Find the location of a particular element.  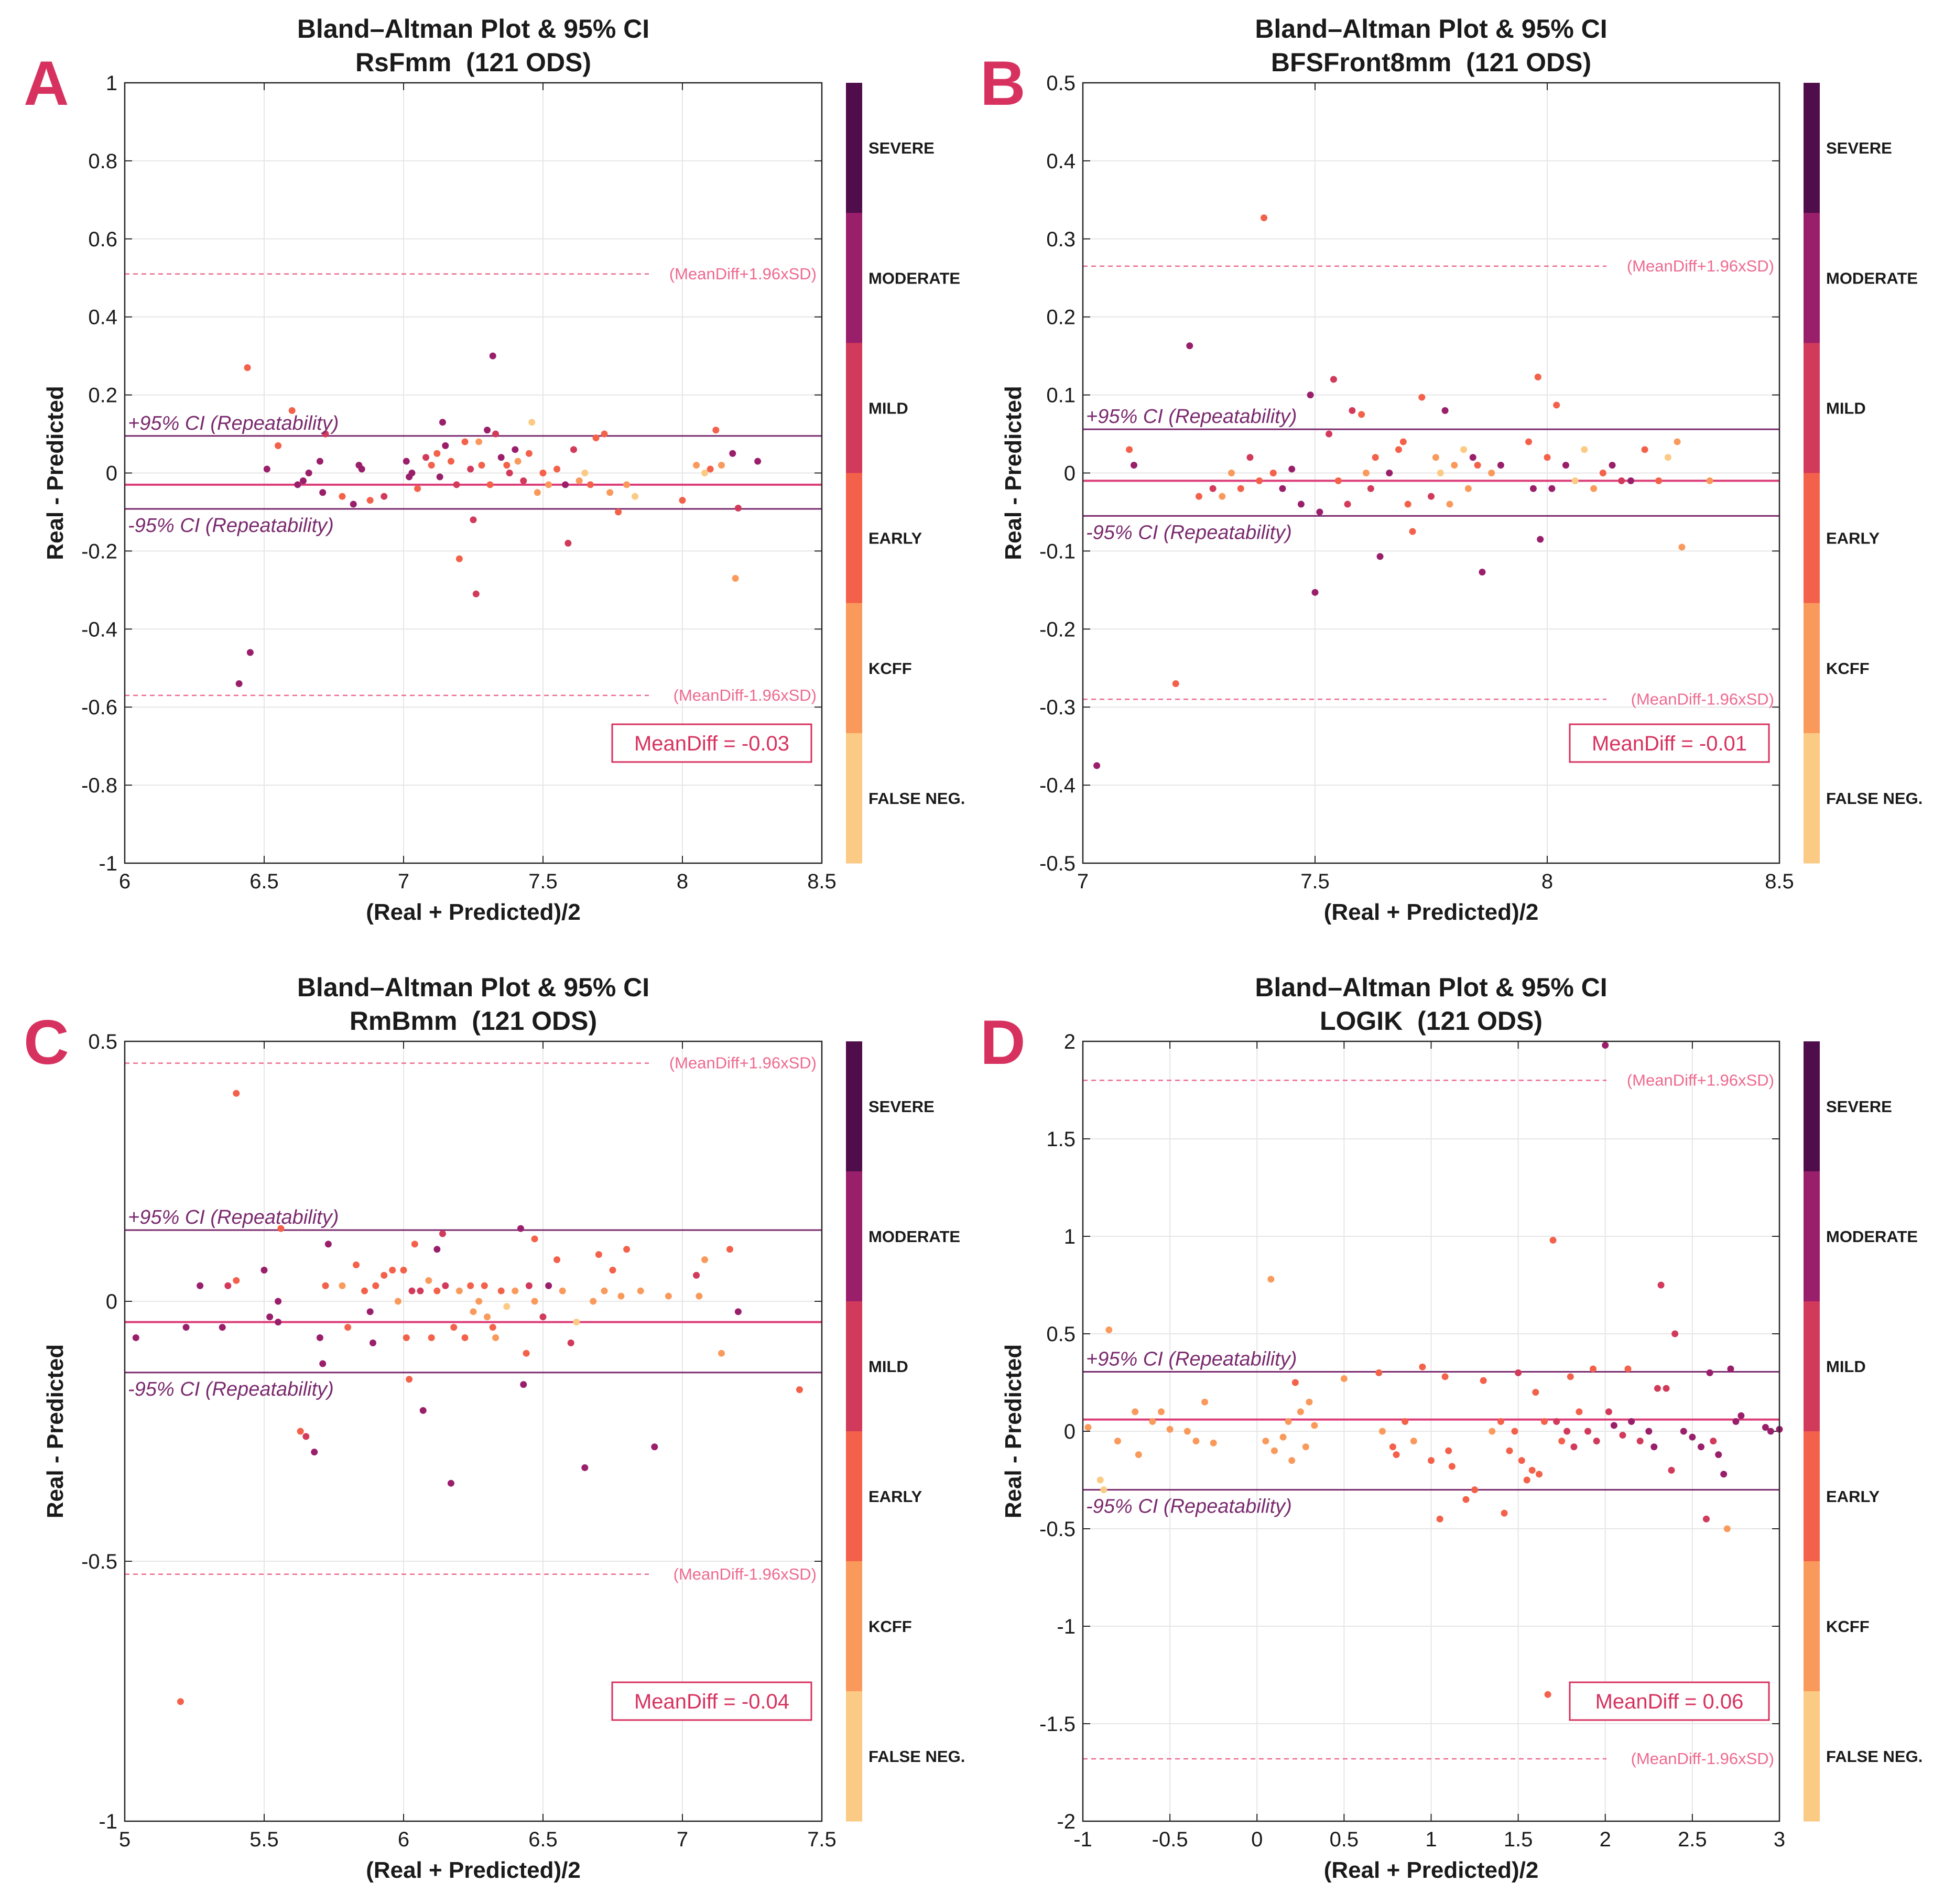

y-tick-label: 0.4 is located at coordinates (102, 318).